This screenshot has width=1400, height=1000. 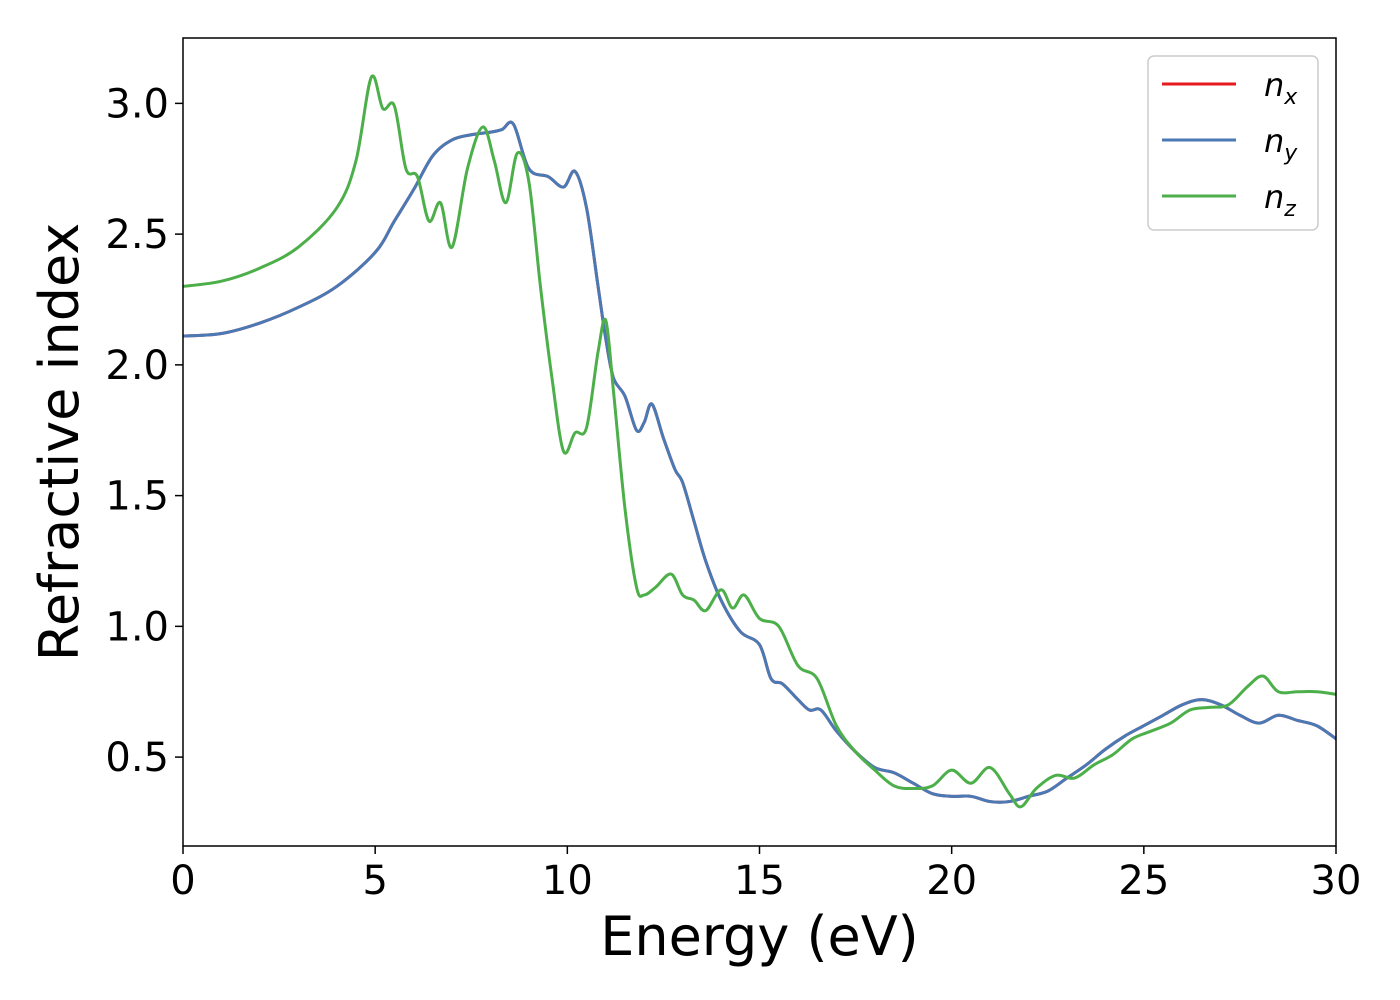 I want to click on legend-label-nx: nx, so click(x=1281, y=88).